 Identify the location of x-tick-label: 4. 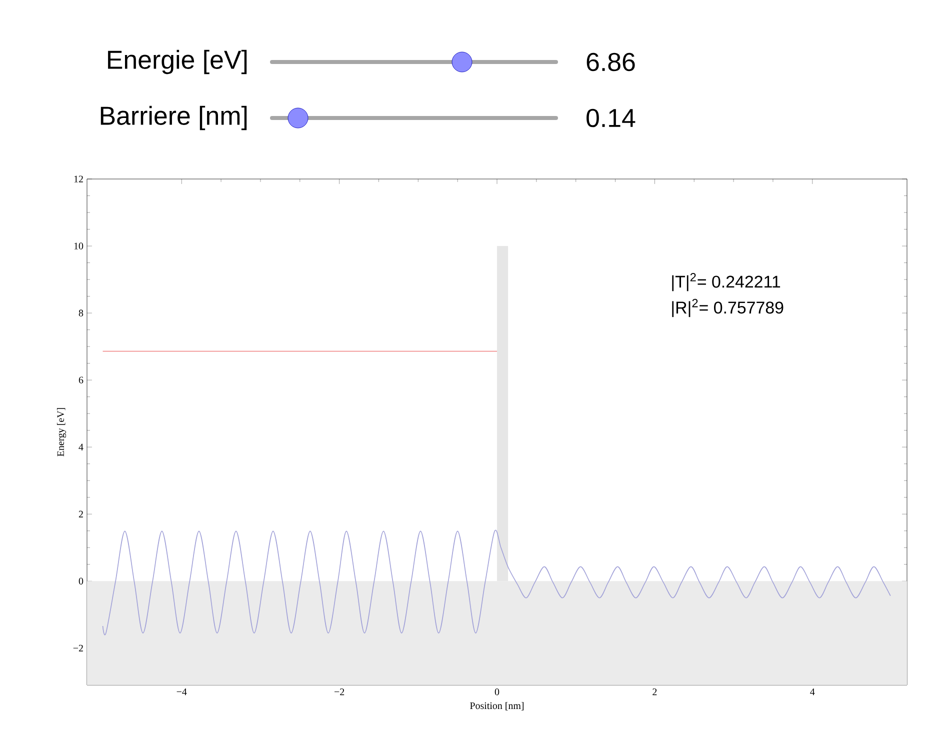
(812, 692).